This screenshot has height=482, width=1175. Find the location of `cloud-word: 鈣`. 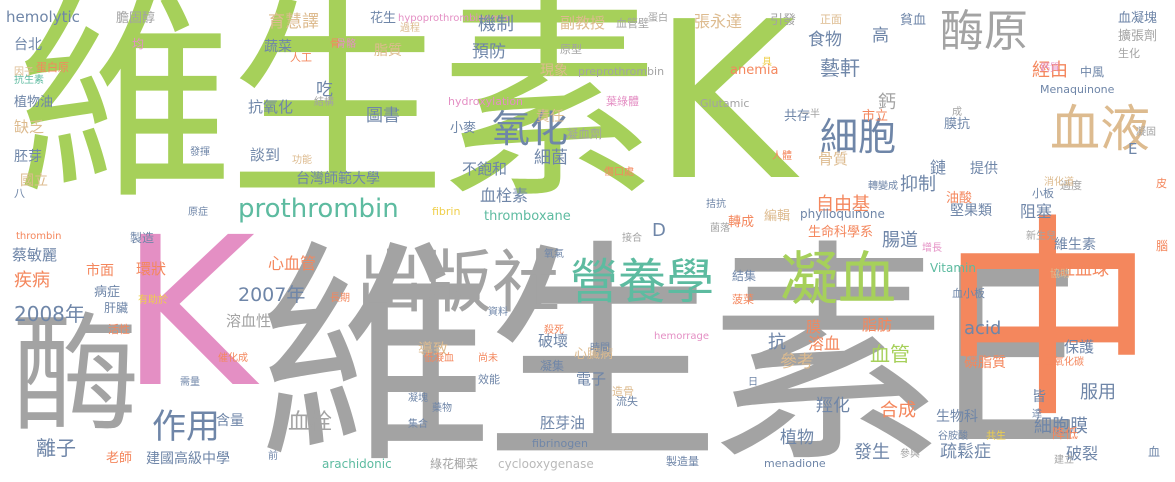

cloud-word: 鈣 is located at coordinates (887, 102).